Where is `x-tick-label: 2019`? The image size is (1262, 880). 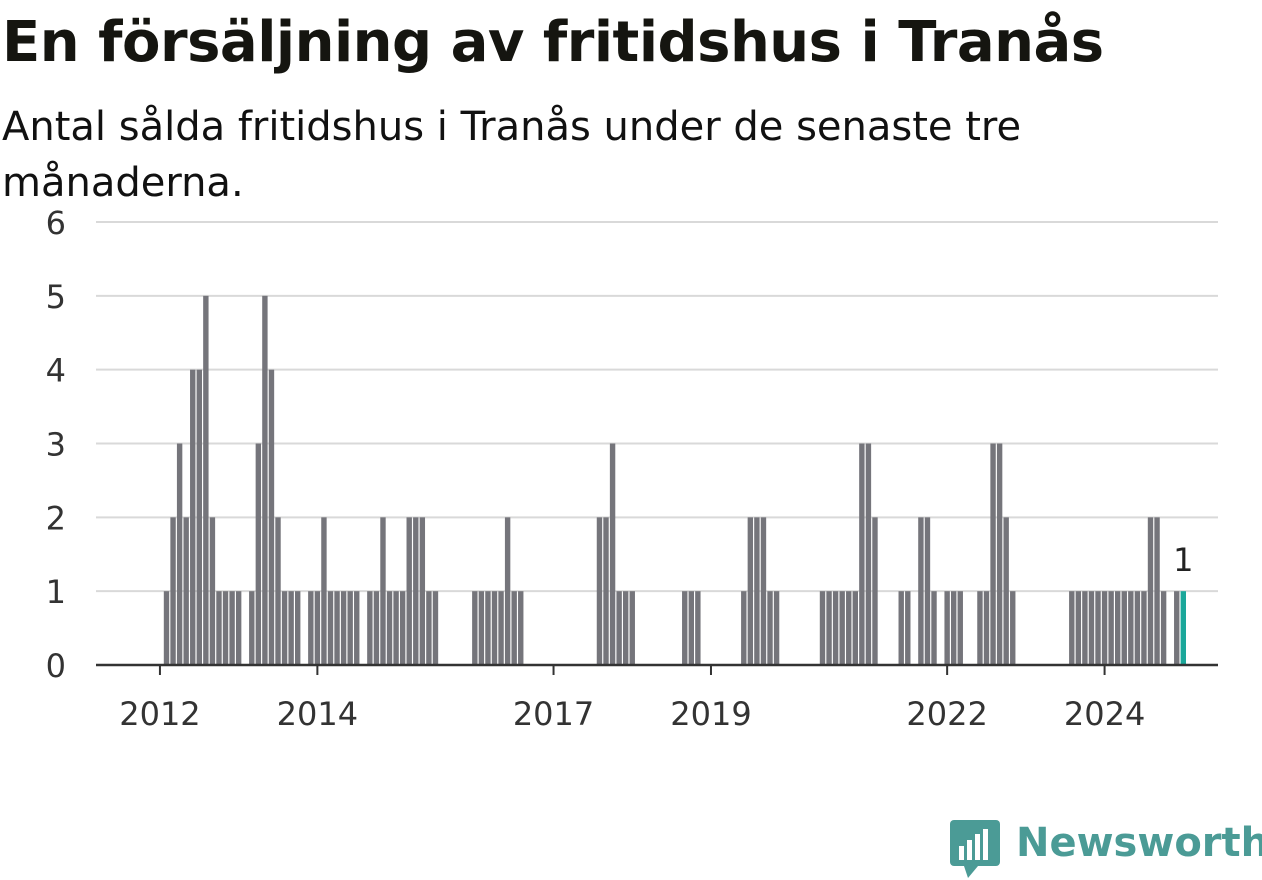
x-tick-label: 2019 is located at coordinates (710, 714).